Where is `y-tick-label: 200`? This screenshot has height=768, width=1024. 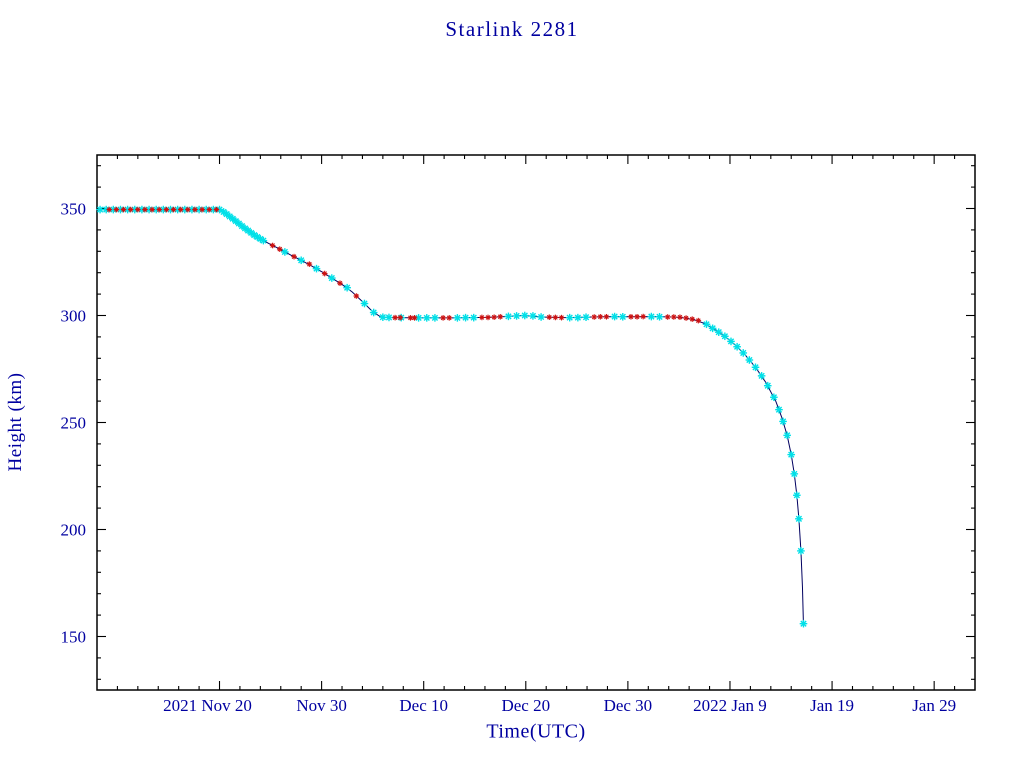
y-tick-label: 200 is located at coordinates (74, 530).